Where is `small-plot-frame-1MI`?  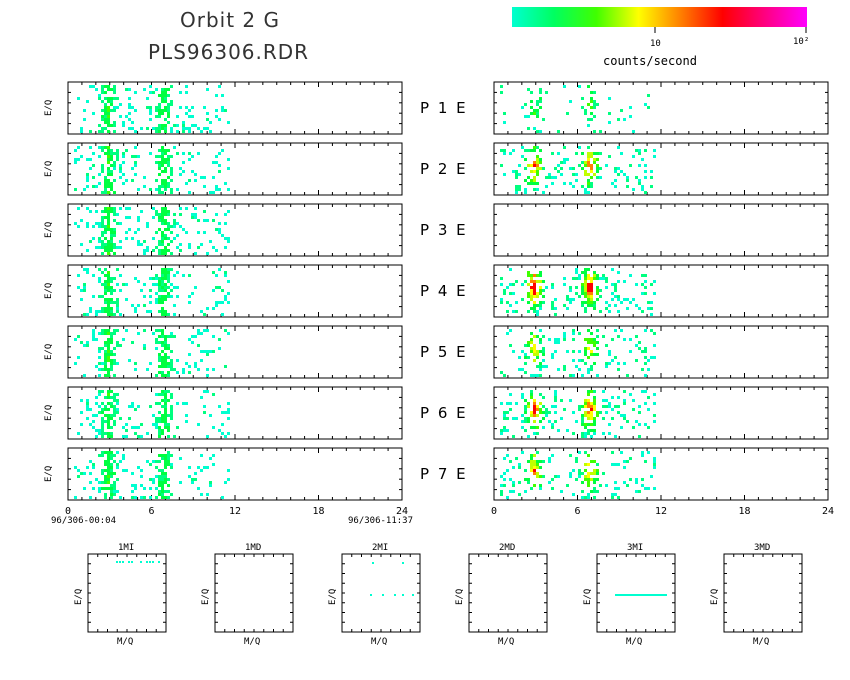 small-plot-frame-1MI is located at coordinates (127, 593).